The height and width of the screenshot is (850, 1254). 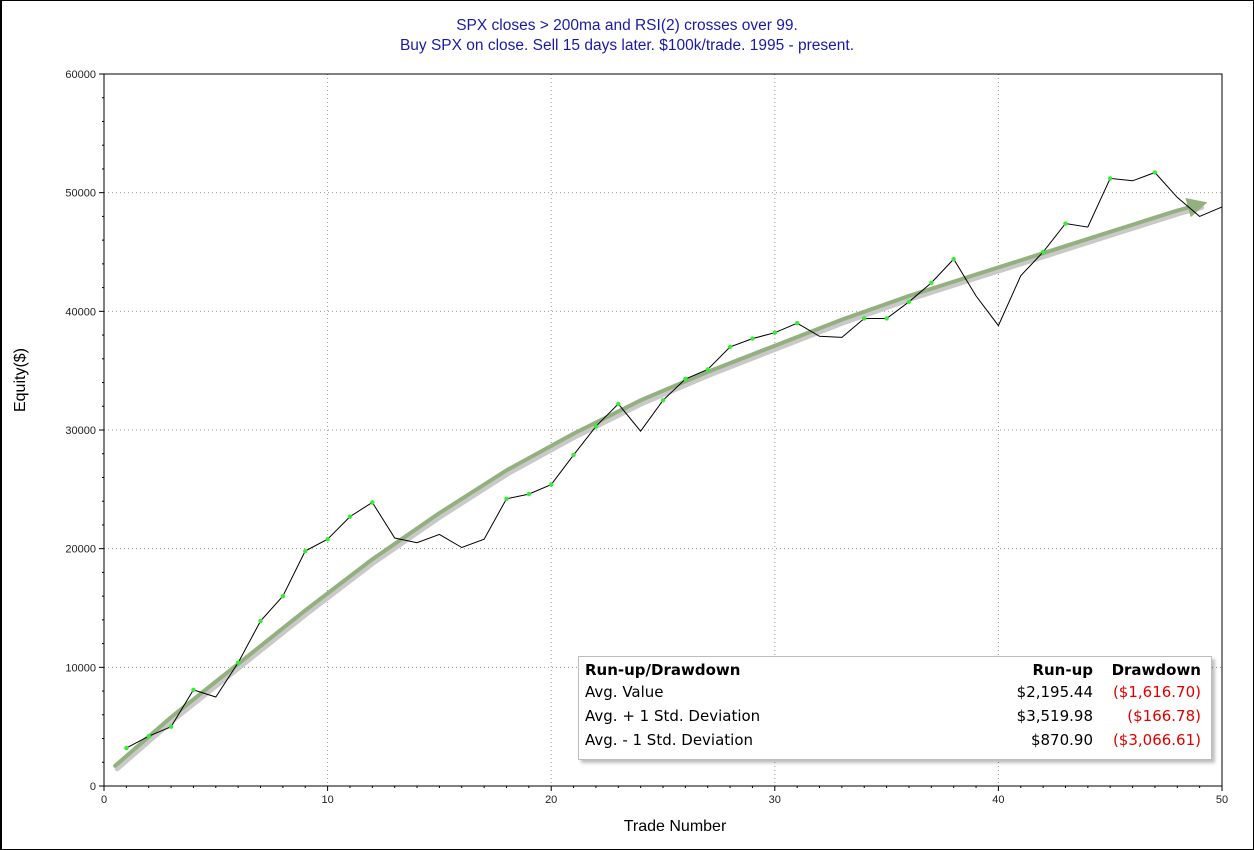 What do you see at coordinates (663, 670) in the screenshot?
I see `table-title: Run-up/Drawdown` at bounding box center [663, 670].